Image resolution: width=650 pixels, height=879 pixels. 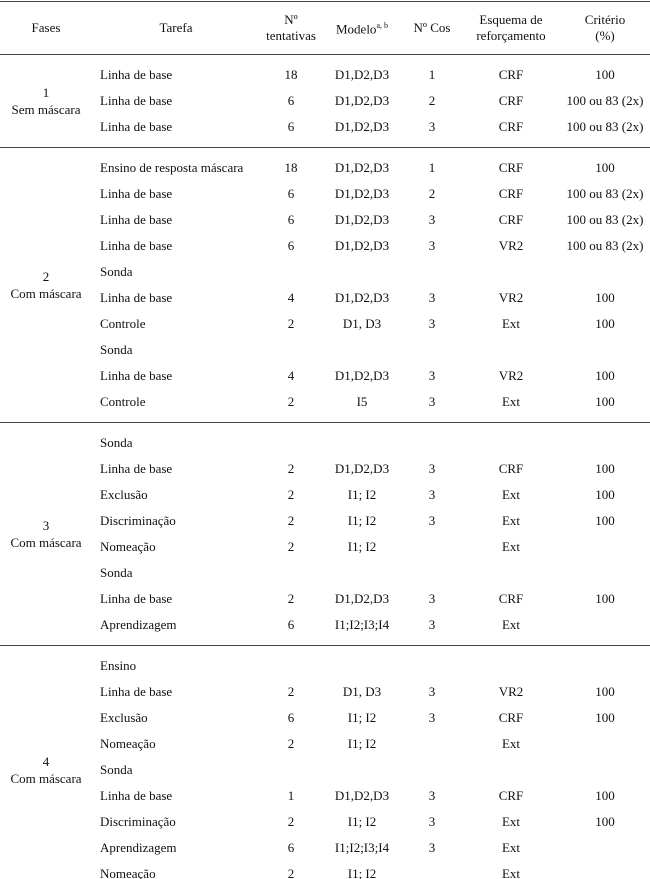 What do you see at coordinates (46, 92) in the screenshot?
I see `phase-label: 1` at bounding box center [46, 92].